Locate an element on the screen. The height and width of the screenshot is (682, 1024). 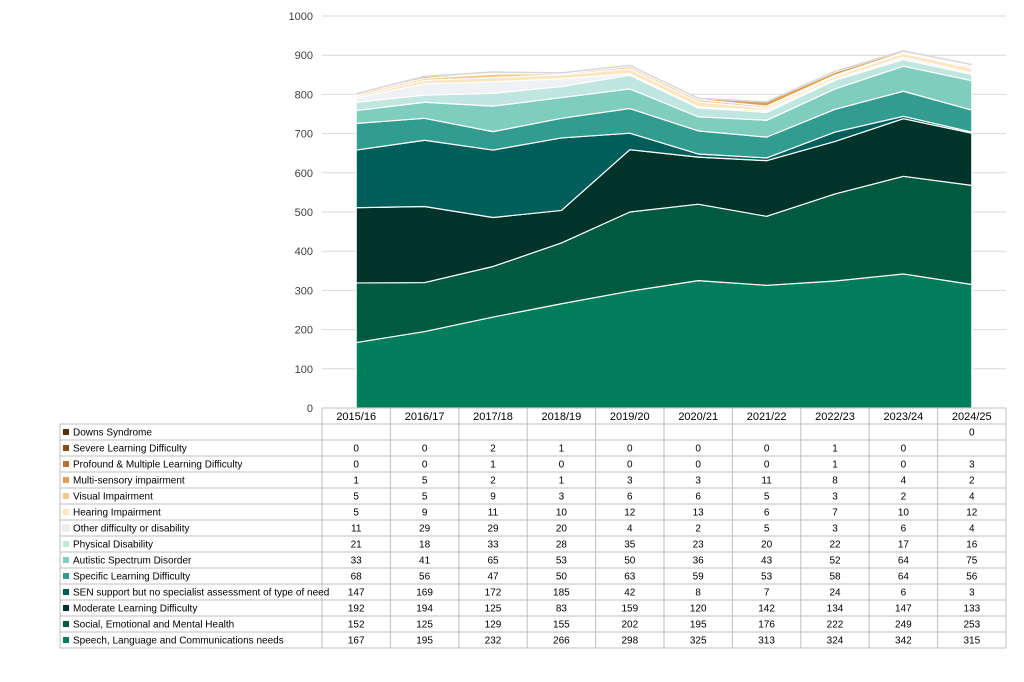
data-label: 152 is located at coordinates (356, 625).